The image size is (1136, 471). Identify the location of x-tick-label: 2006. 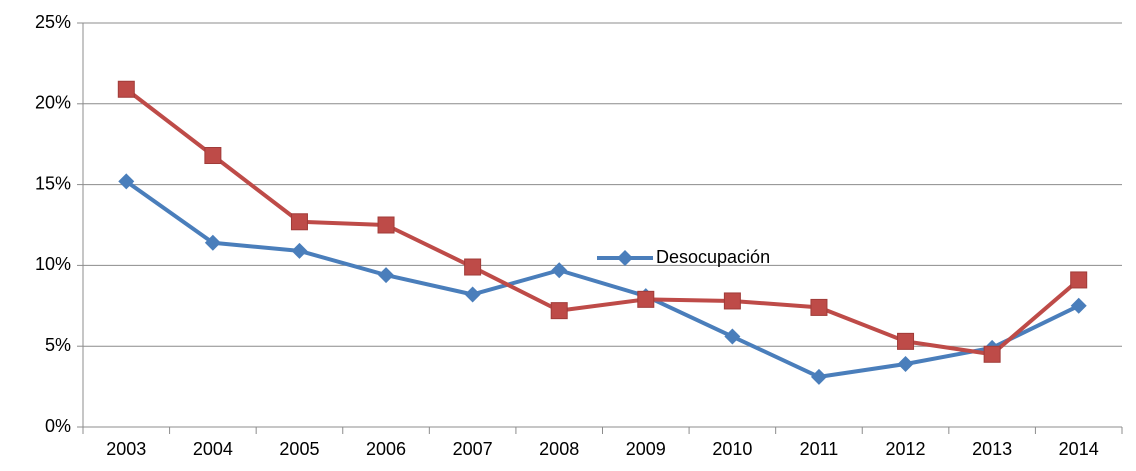
(386, 449).